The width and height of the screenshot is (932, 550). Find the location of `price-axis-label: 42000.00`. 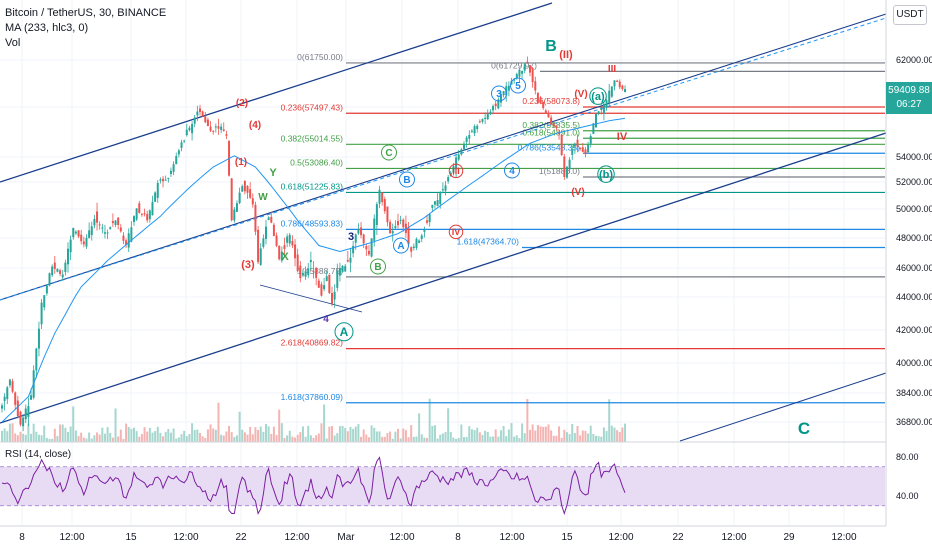

price-axis-label: 42000.00 is located at coordinates (914, 330).